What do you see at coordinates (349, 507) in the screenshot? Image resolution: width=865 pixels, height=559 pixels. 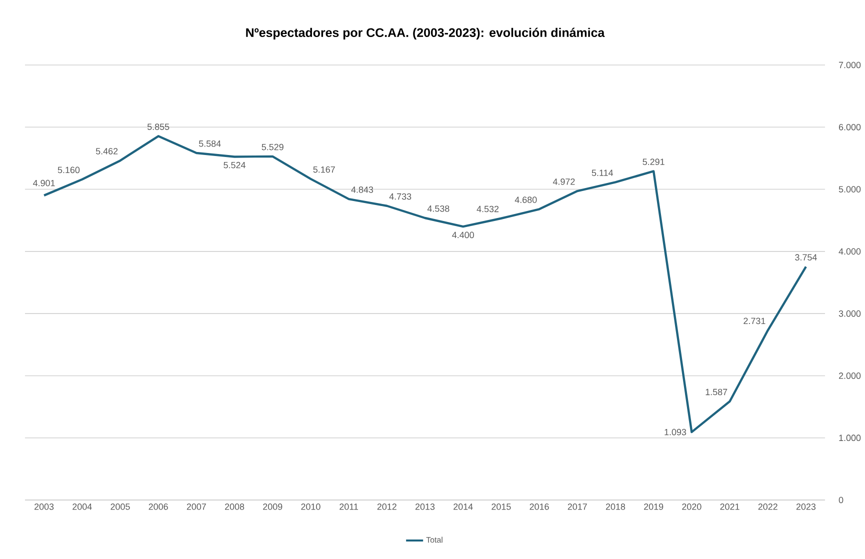 I see `x-tick-label: 2011` at bounding box center [349, 507].